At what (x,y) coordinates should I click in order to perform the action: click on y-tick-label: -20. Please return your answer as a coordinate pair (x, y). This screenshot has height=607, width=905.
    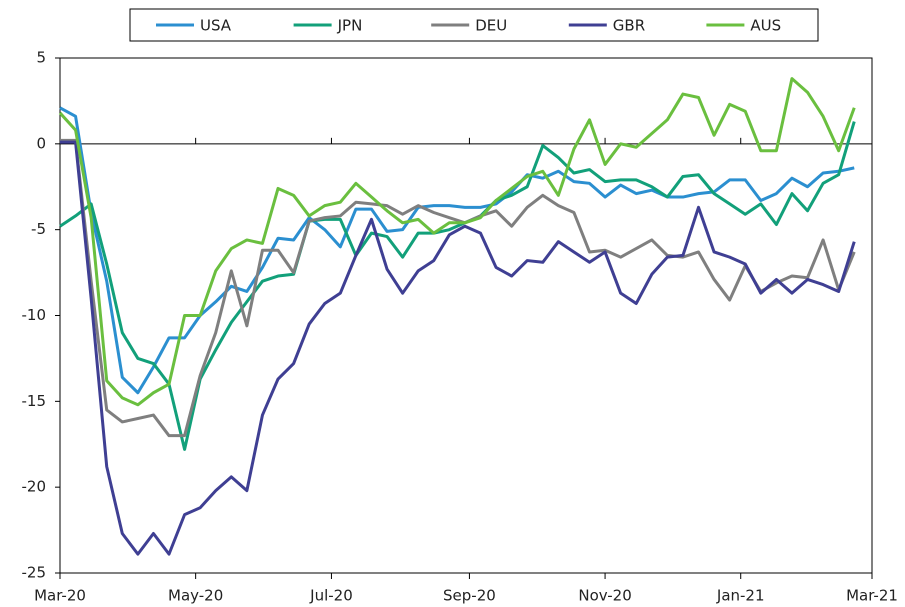
    Looking at the image, I should click on (34, 487).